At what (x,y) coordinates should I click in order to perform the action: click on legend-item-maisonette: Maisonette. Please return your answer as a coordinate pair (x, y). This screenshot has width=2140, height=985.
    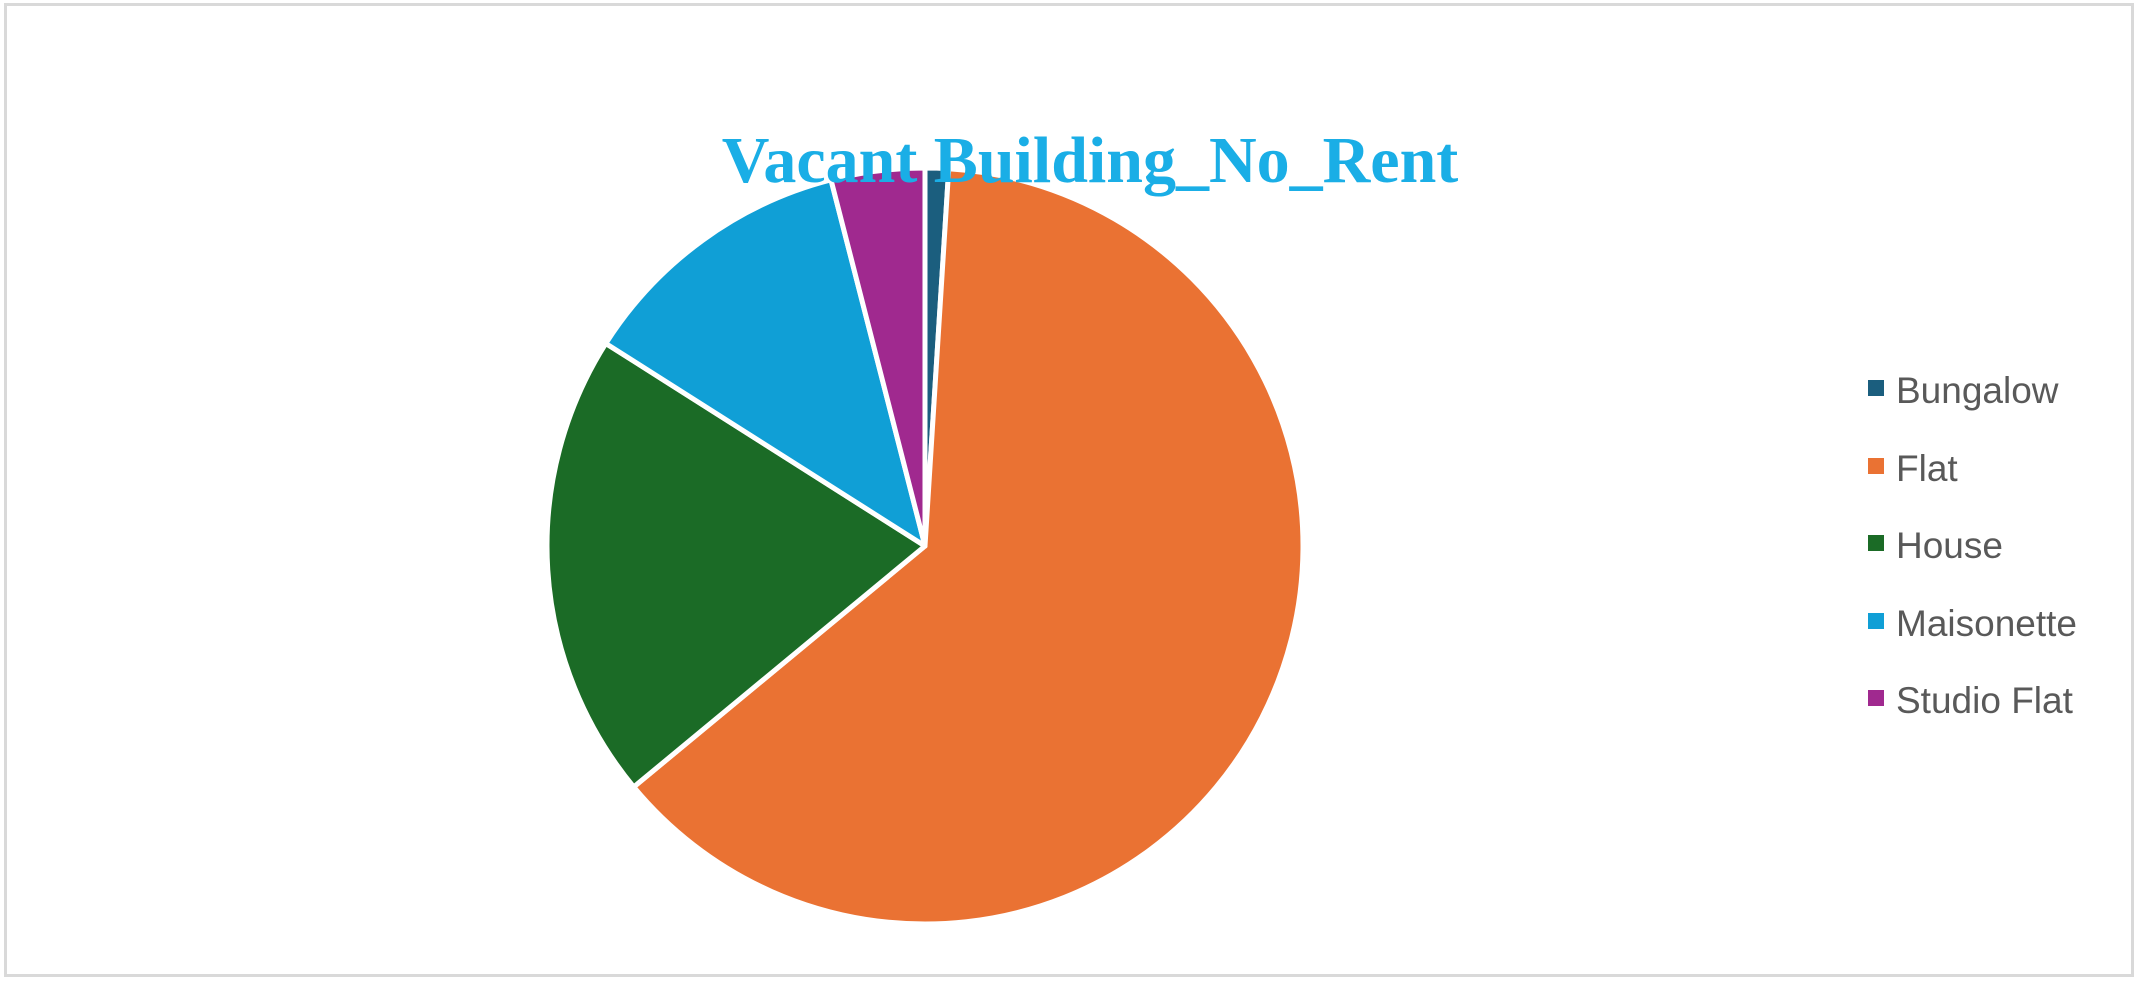
    Looking at the image, I should click on (1998, 634).